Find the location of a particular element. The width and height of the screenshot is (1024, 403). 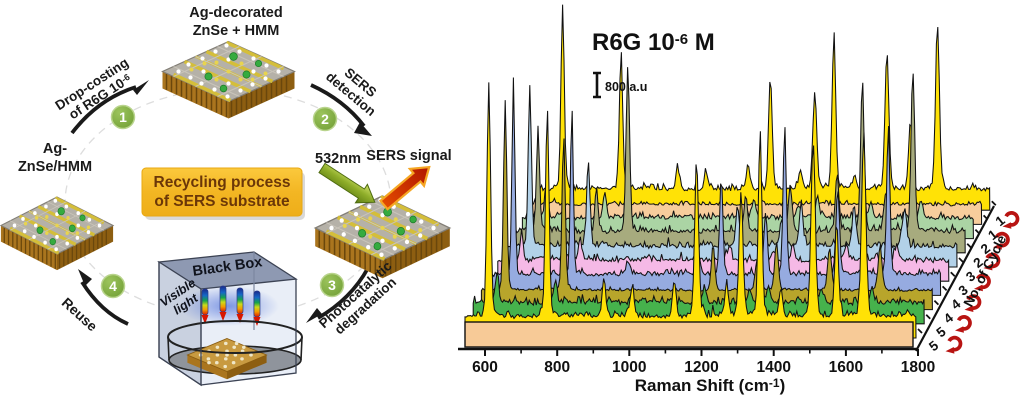

svg-text: 3 is located at coordinates (332, 285).